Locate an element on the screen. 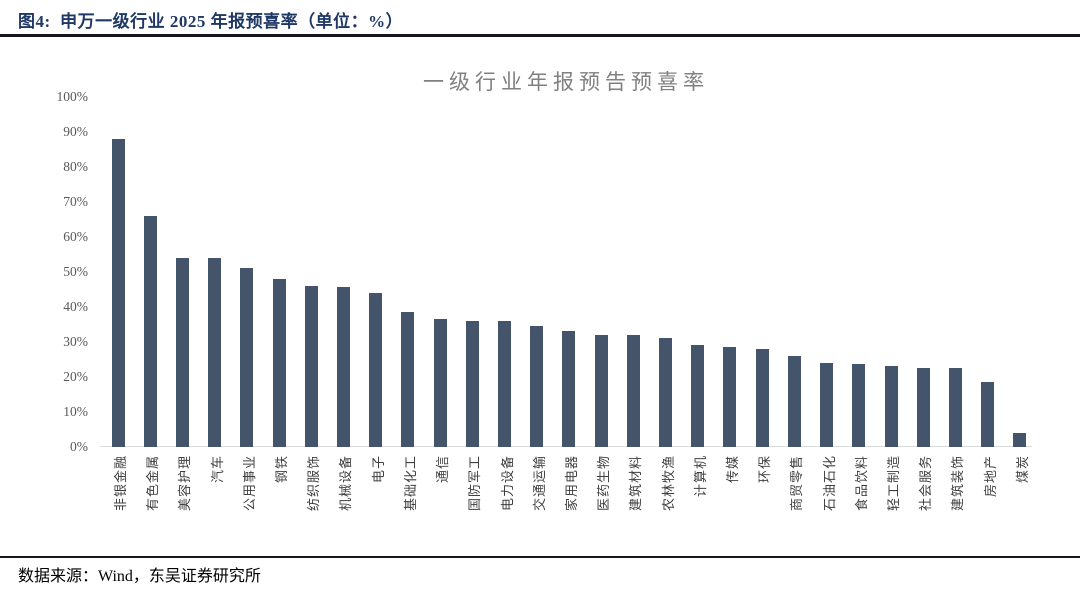  header-divider-line is located at coordinates (540, 35).